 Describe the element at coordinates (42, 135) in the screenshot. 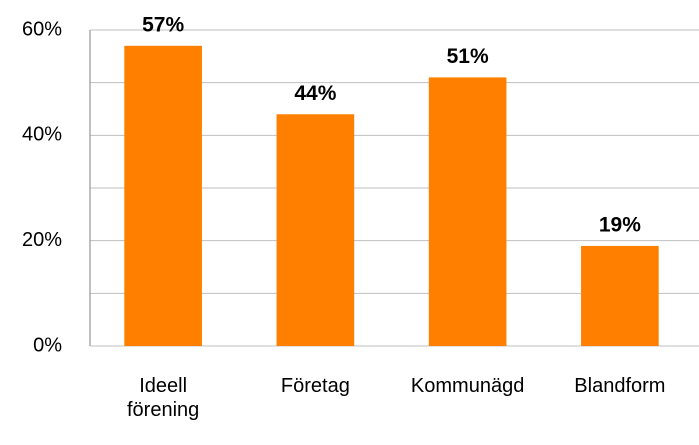

I see `y-tick-label: 40%` at that location.